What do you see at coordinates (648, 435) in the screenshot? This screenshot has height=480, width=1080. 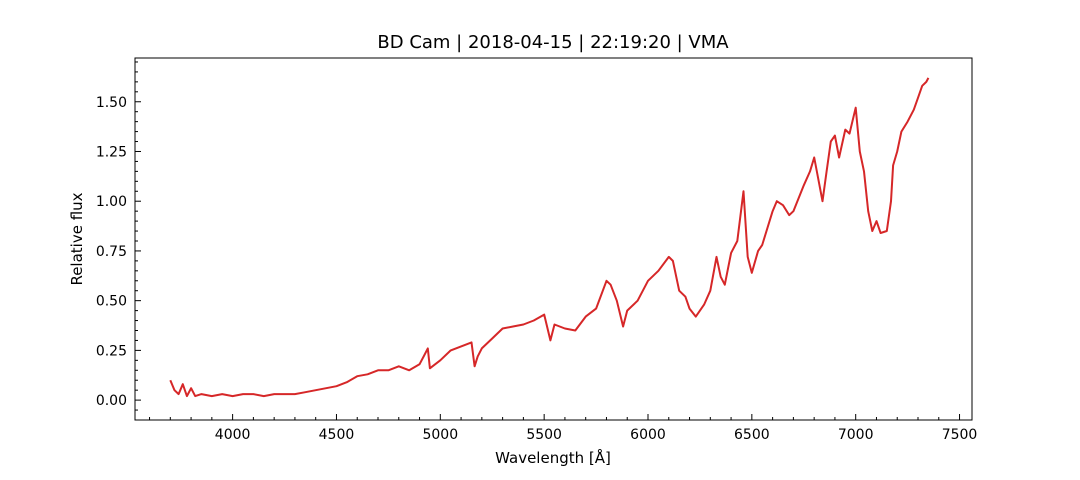 I see `x-tick-label: 6000` at bounding box center [648, 435].